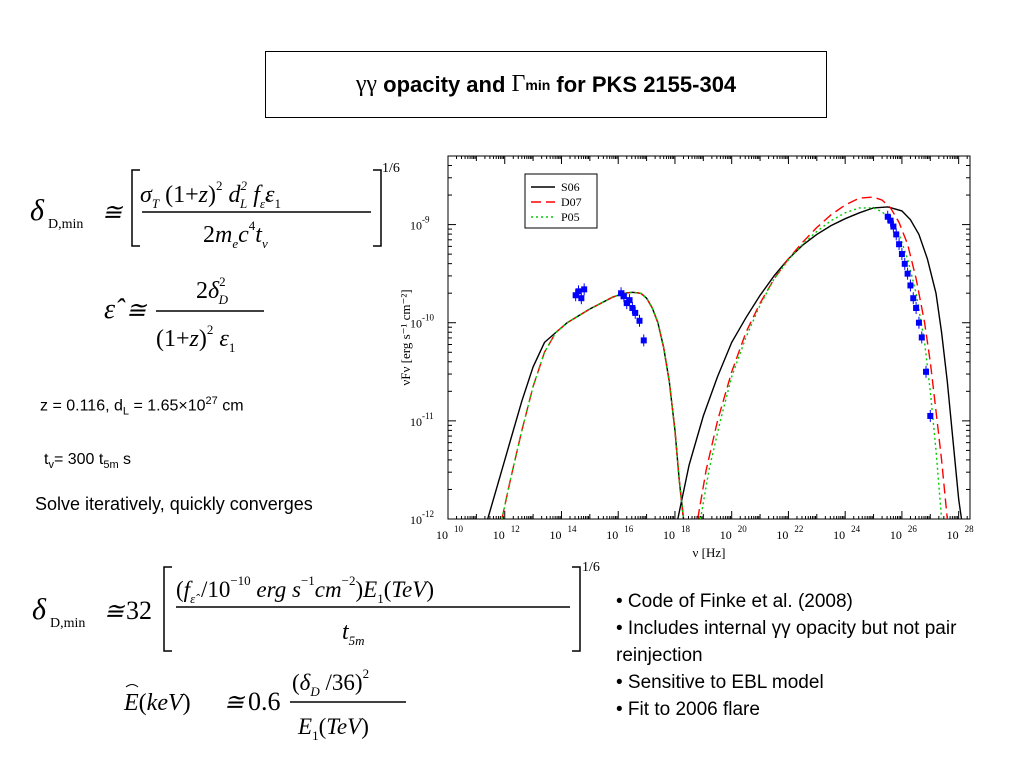  I want to click on x-tick-label-exp: 24, so click(856, 529).